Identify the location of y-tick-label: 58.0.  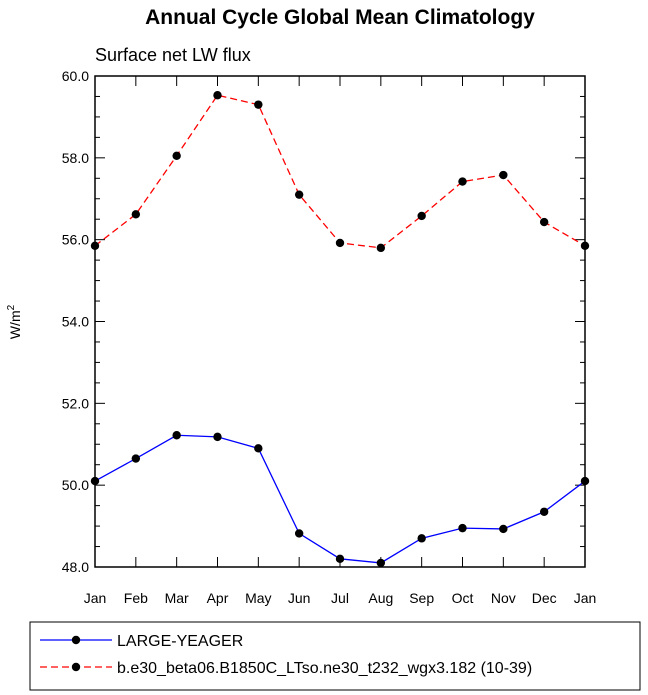
(75, 158).